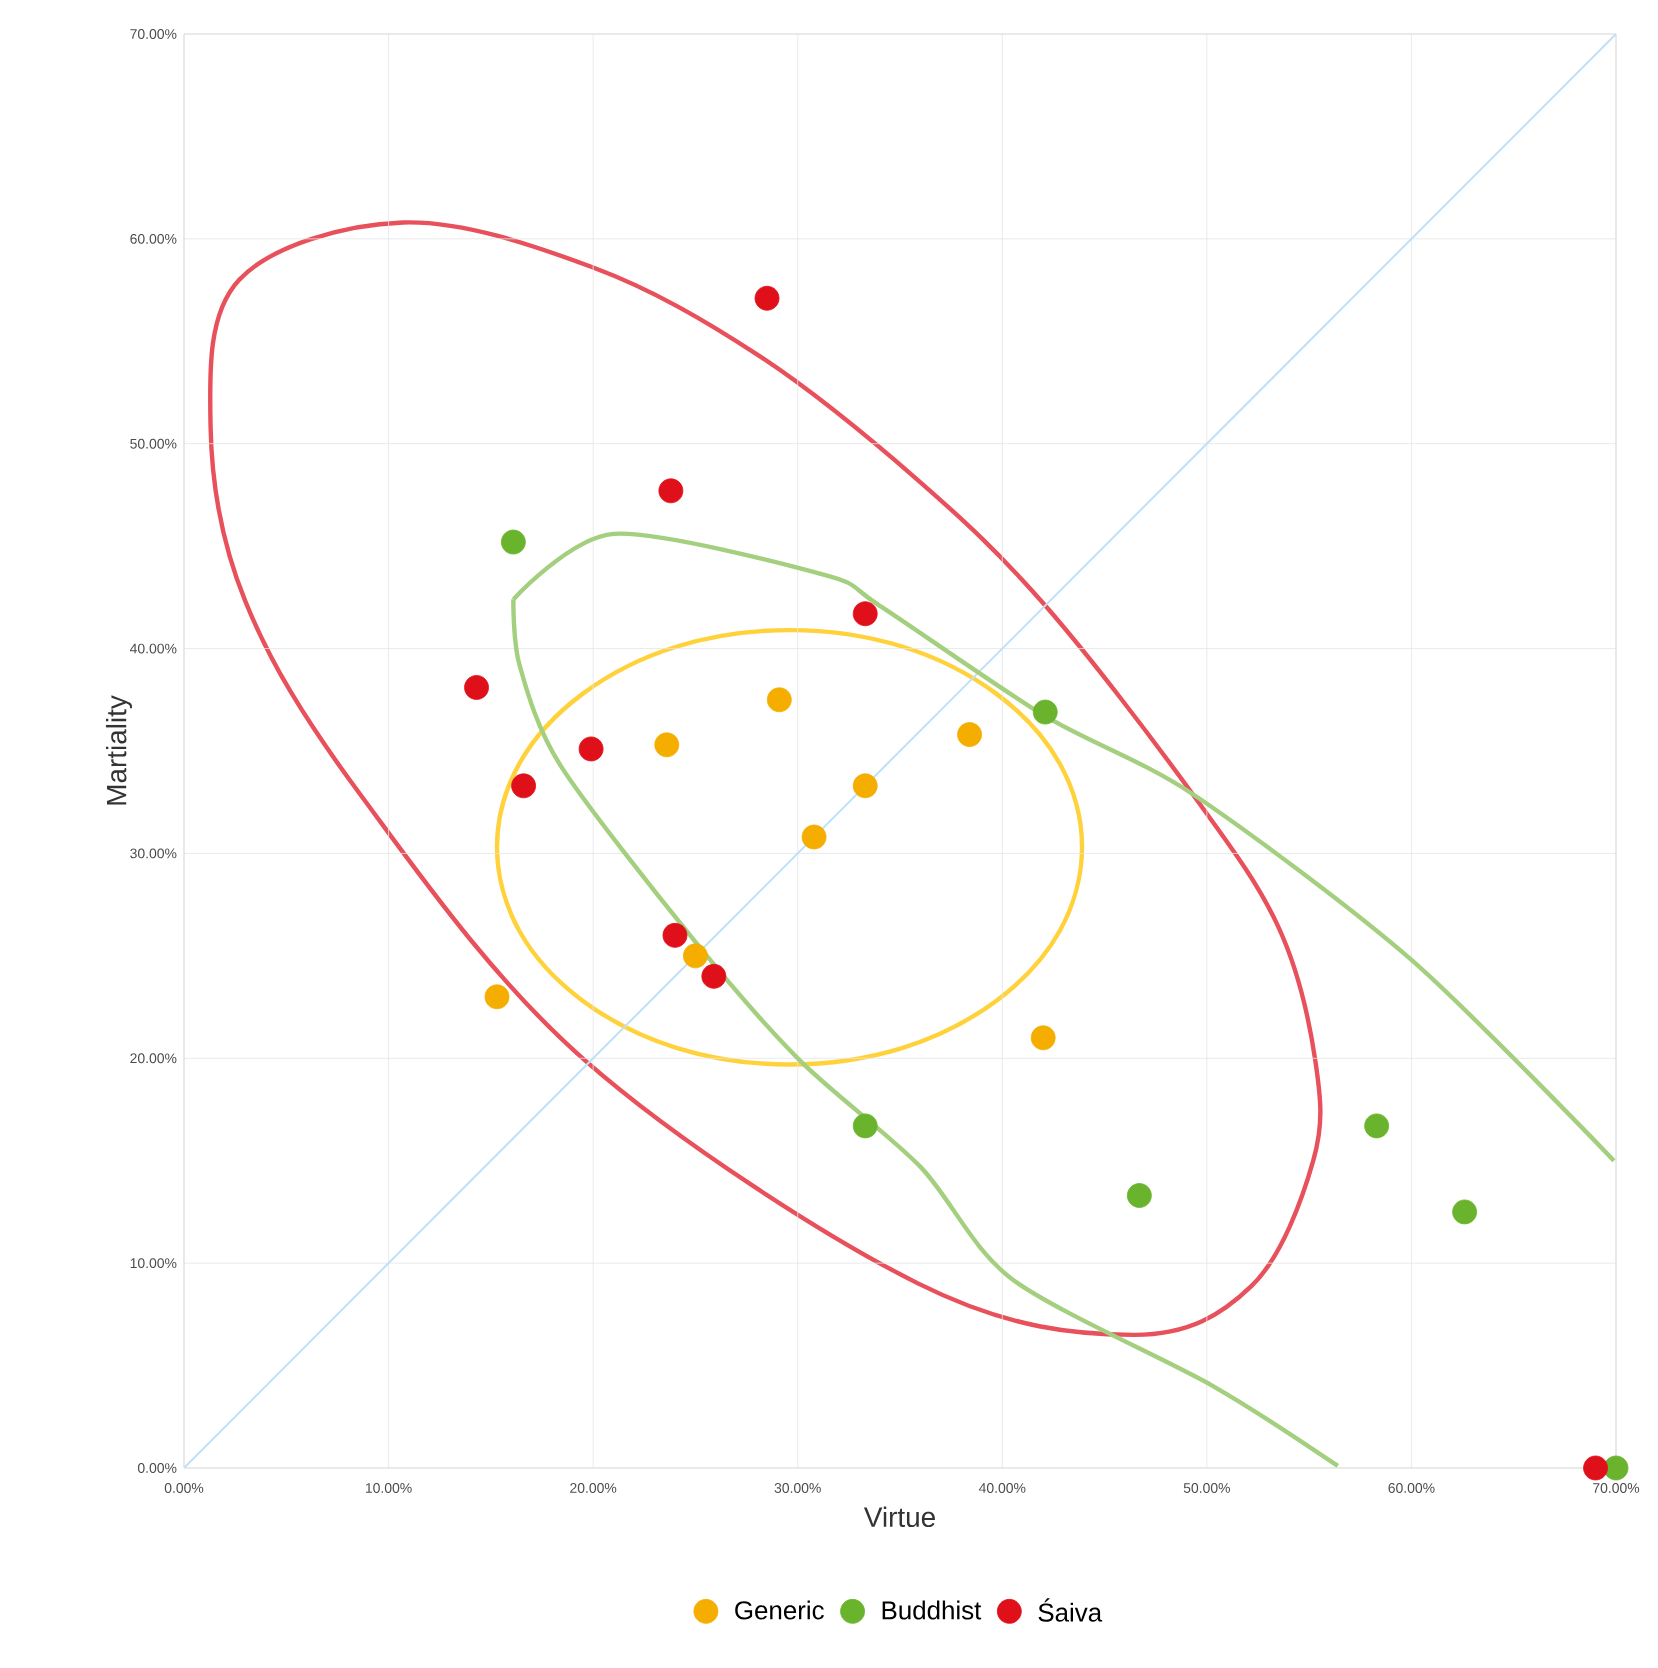 The image size is (1658, 1668). Describe the element at coordinates (932, 1610) in the screenshot. I see `legend-label: Buddhist` at that location.